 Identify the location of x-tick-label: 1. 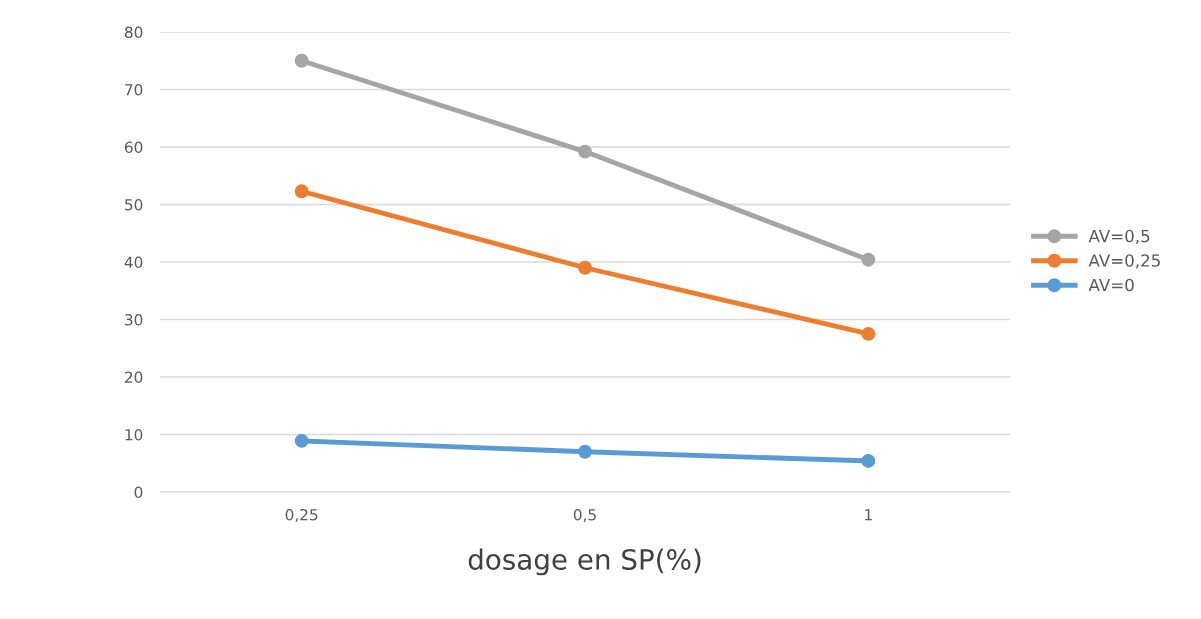
(868, 515).